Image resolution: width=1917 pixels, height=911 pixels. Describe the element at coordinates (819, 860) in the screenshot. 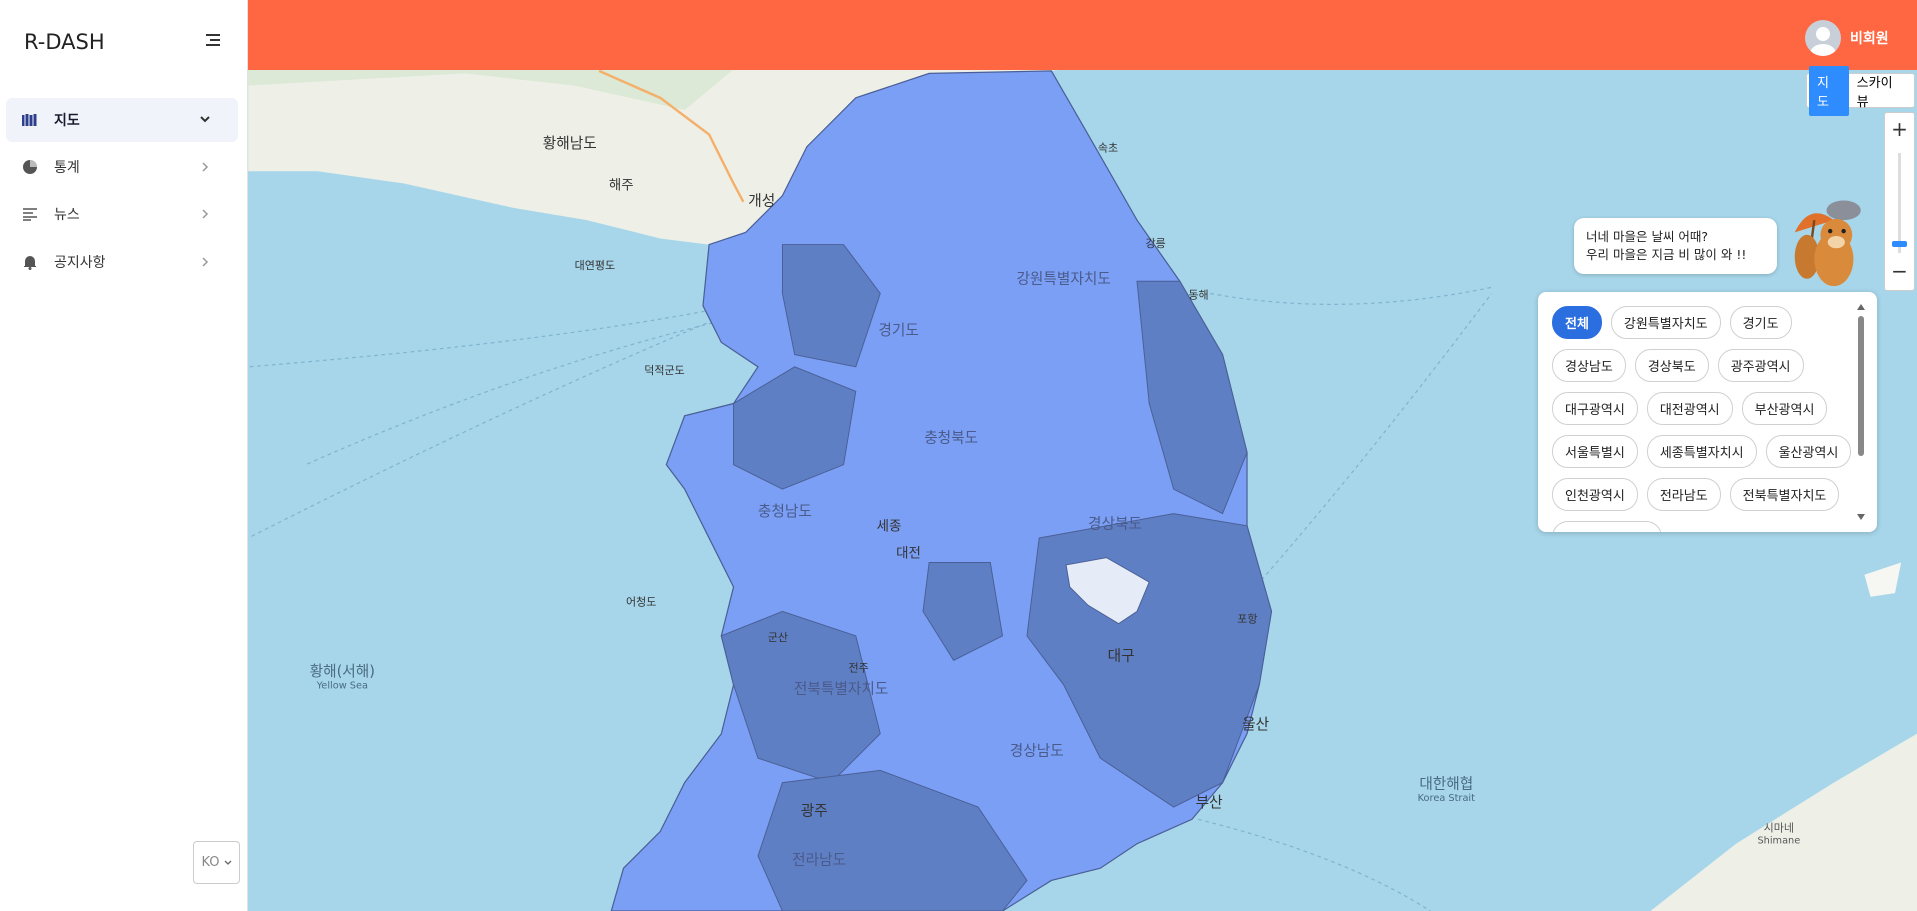

I see `map-label: 전라남도` at that location.